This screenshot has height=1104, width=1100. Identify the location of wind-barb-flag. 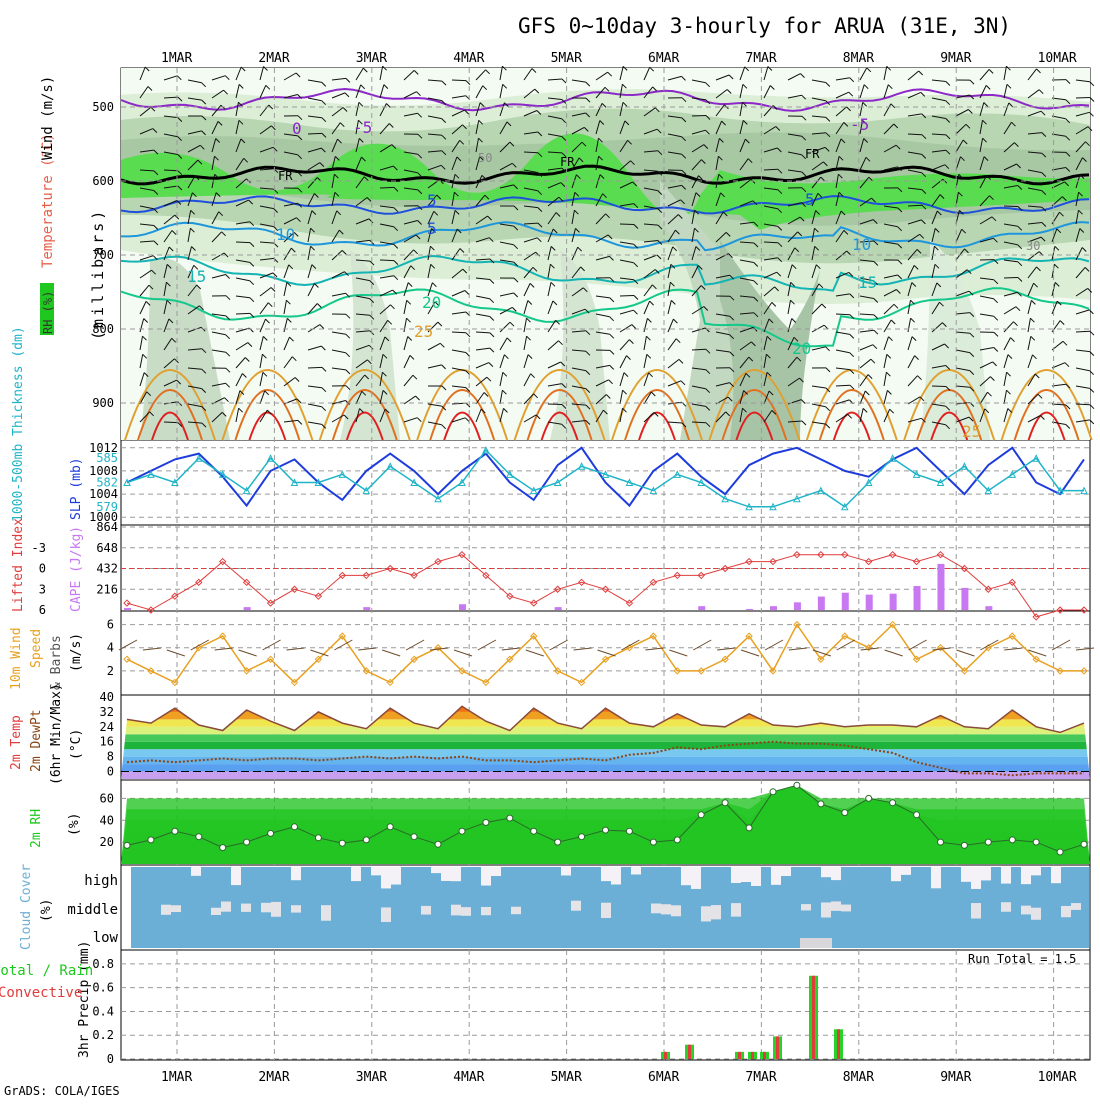
(1092, 407).